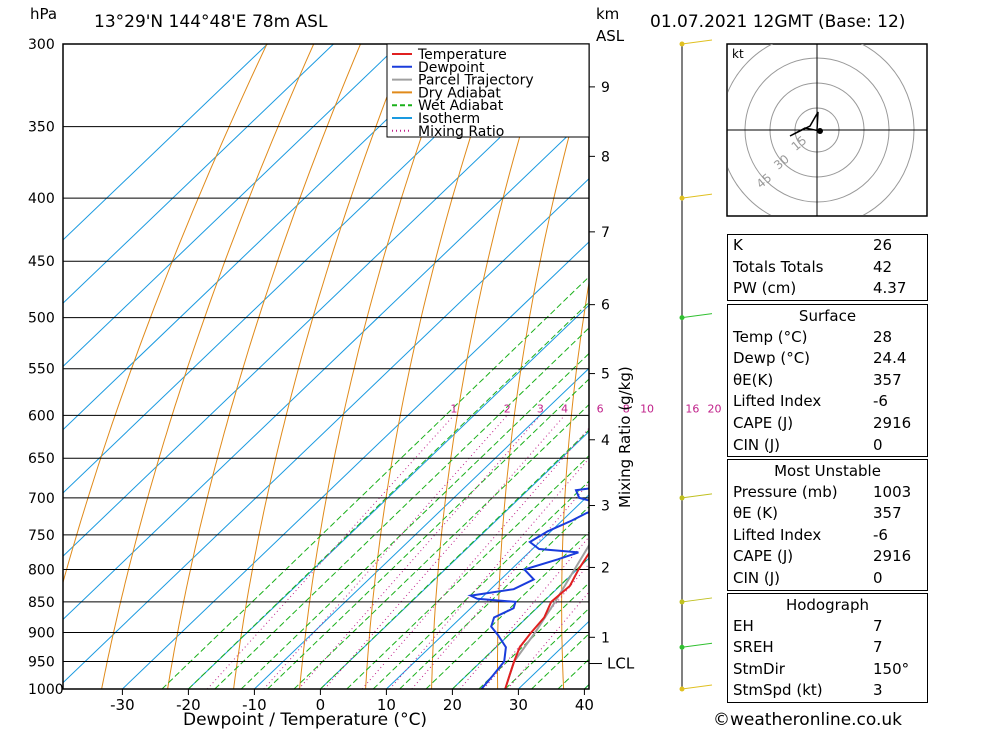 The image size is (1000, 733). Describe the element at coordinates (453, 408) in the screenshot. I see `mixing-ratio-label: 1` at that location.